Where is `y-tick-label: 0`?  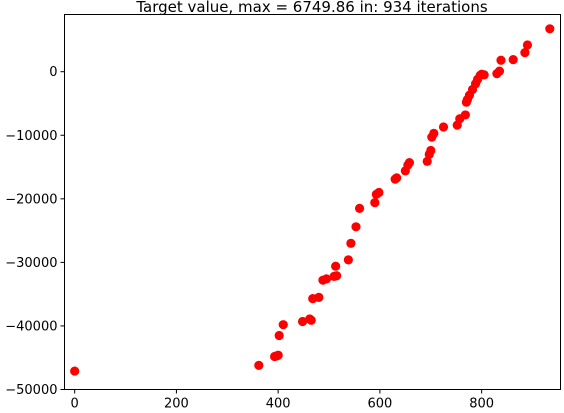
y-tick-label: 0 is located at coordinates (53, 72).